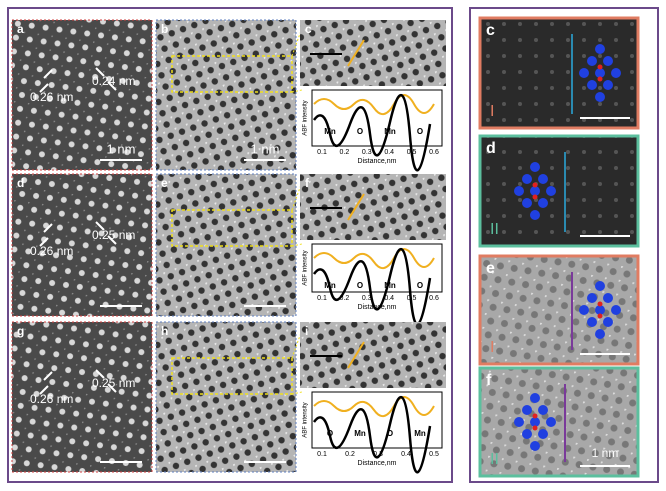 Image resolution: width=666 pixels, height=491 pixels. I want to click on panel-label: h, so click(164, 331).